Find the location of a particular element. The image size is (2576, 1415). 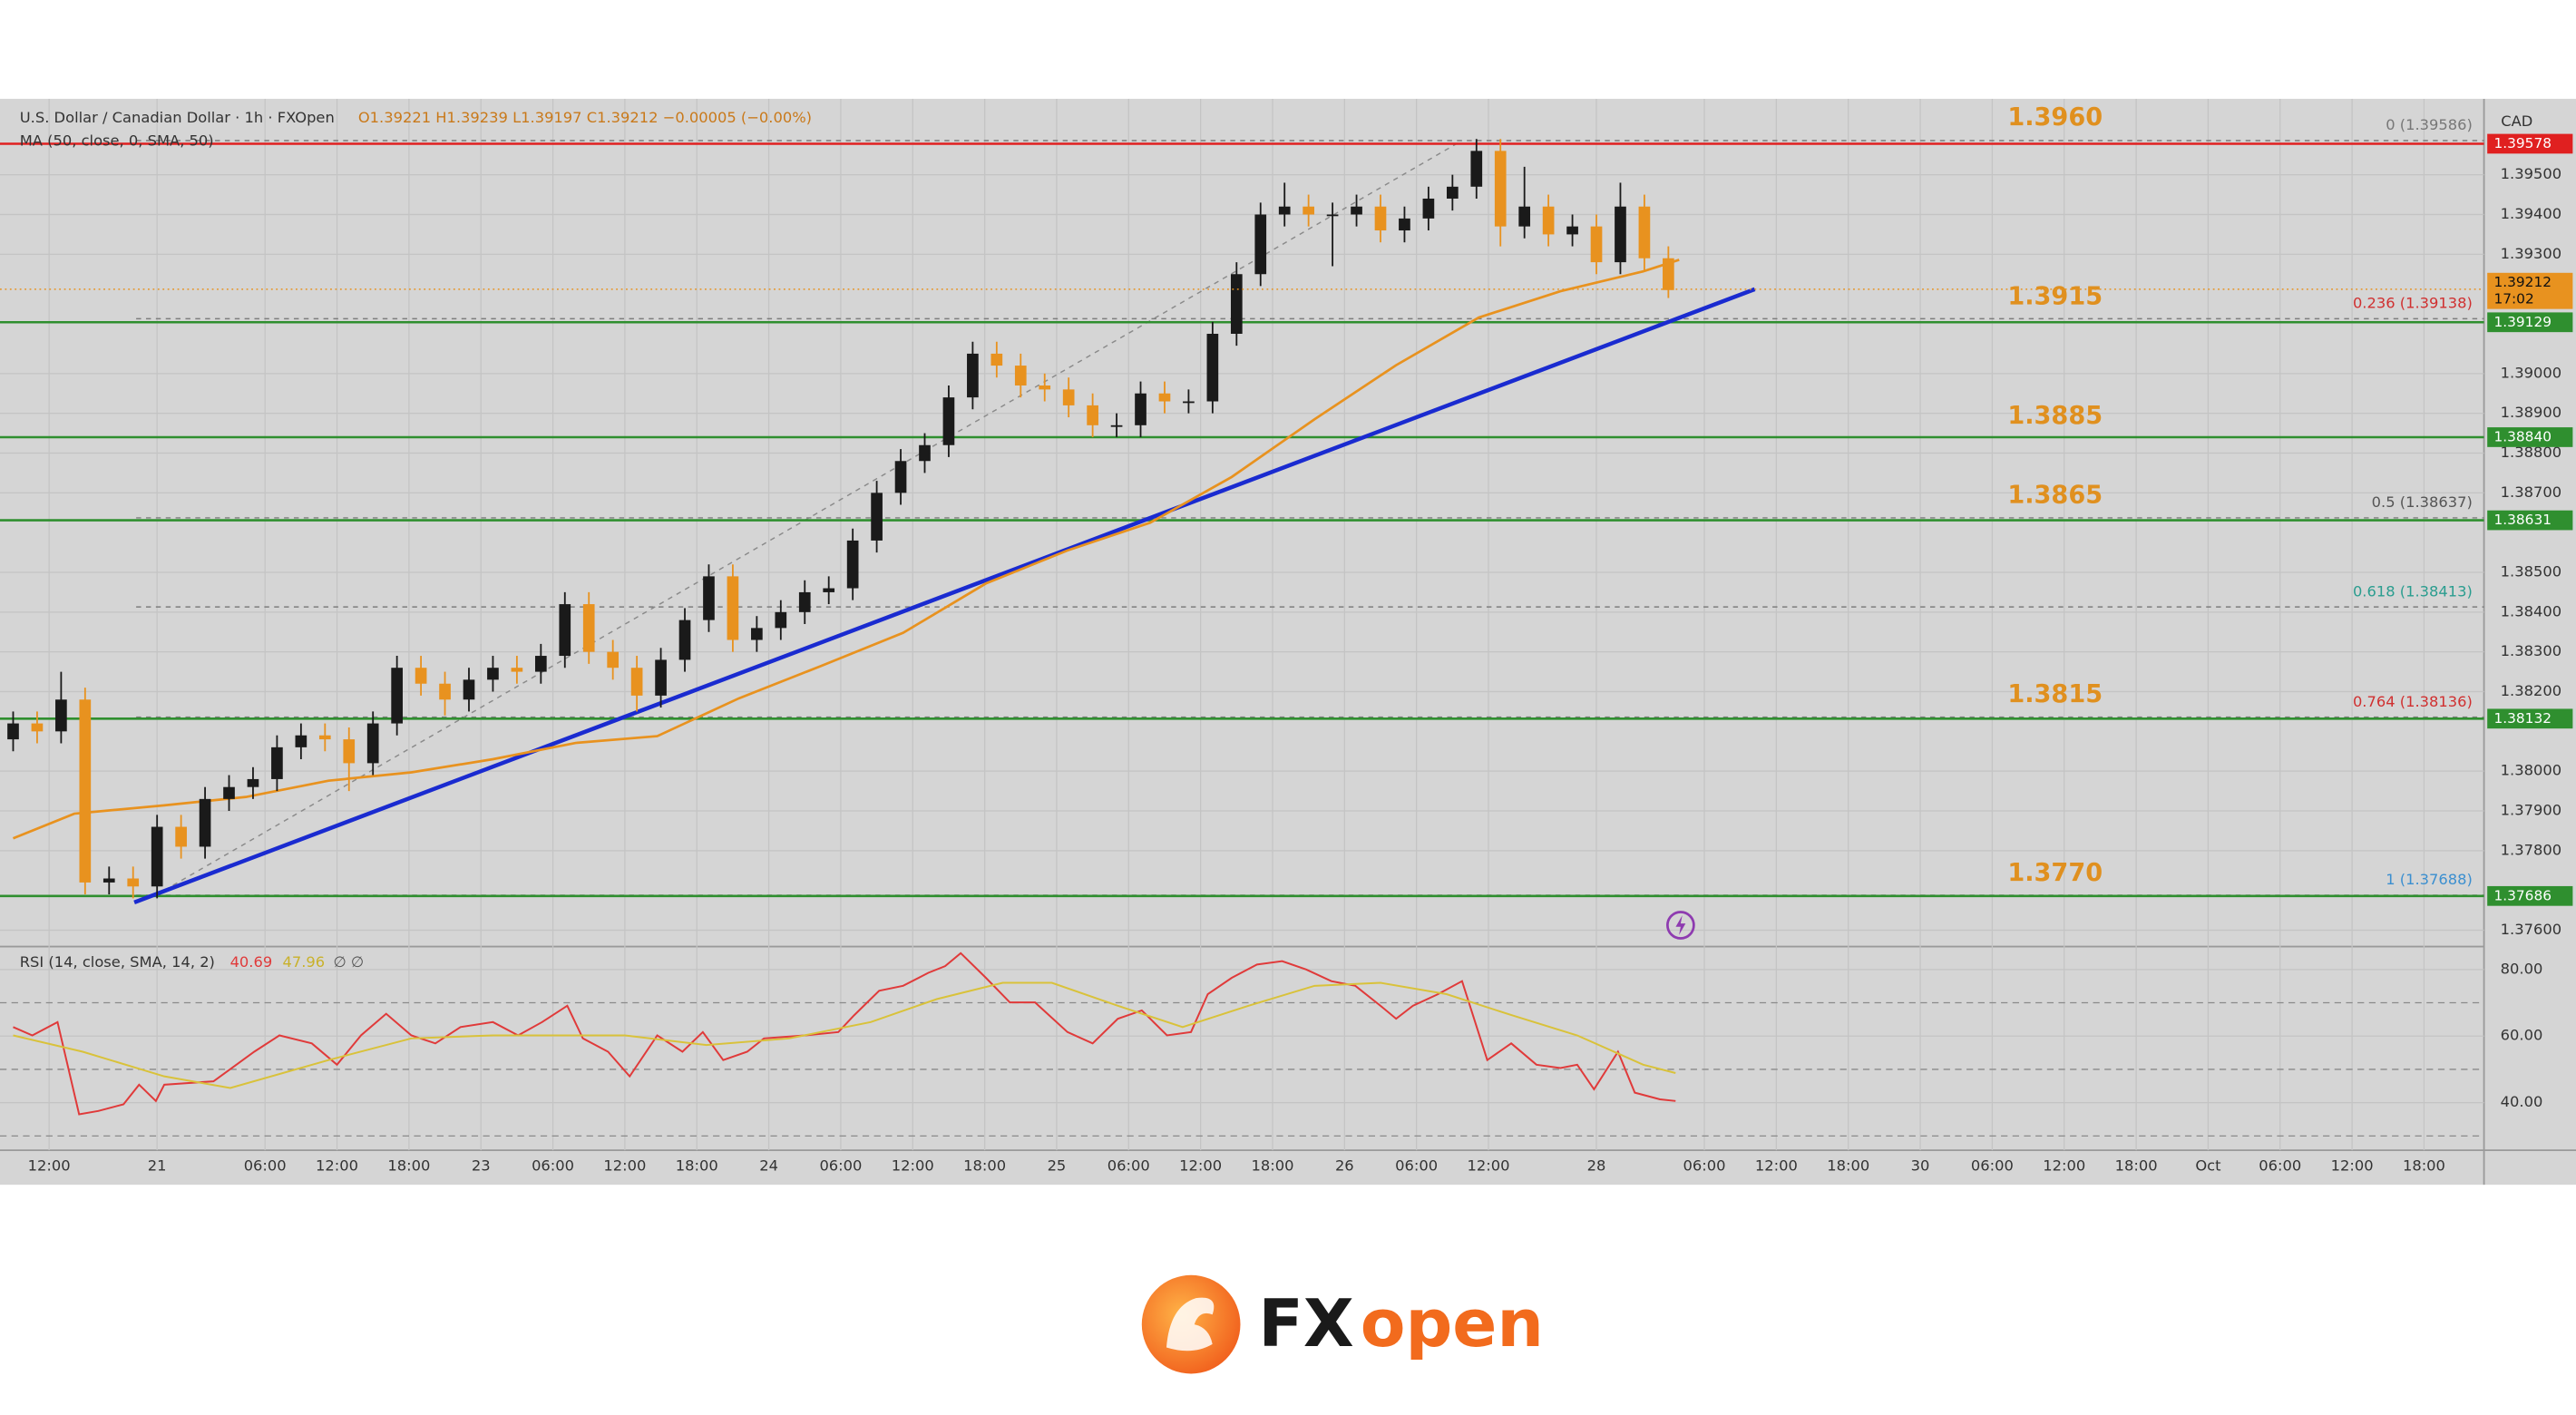

fib-label: 0 (1.39586) is located at coordinates (2429, 125).